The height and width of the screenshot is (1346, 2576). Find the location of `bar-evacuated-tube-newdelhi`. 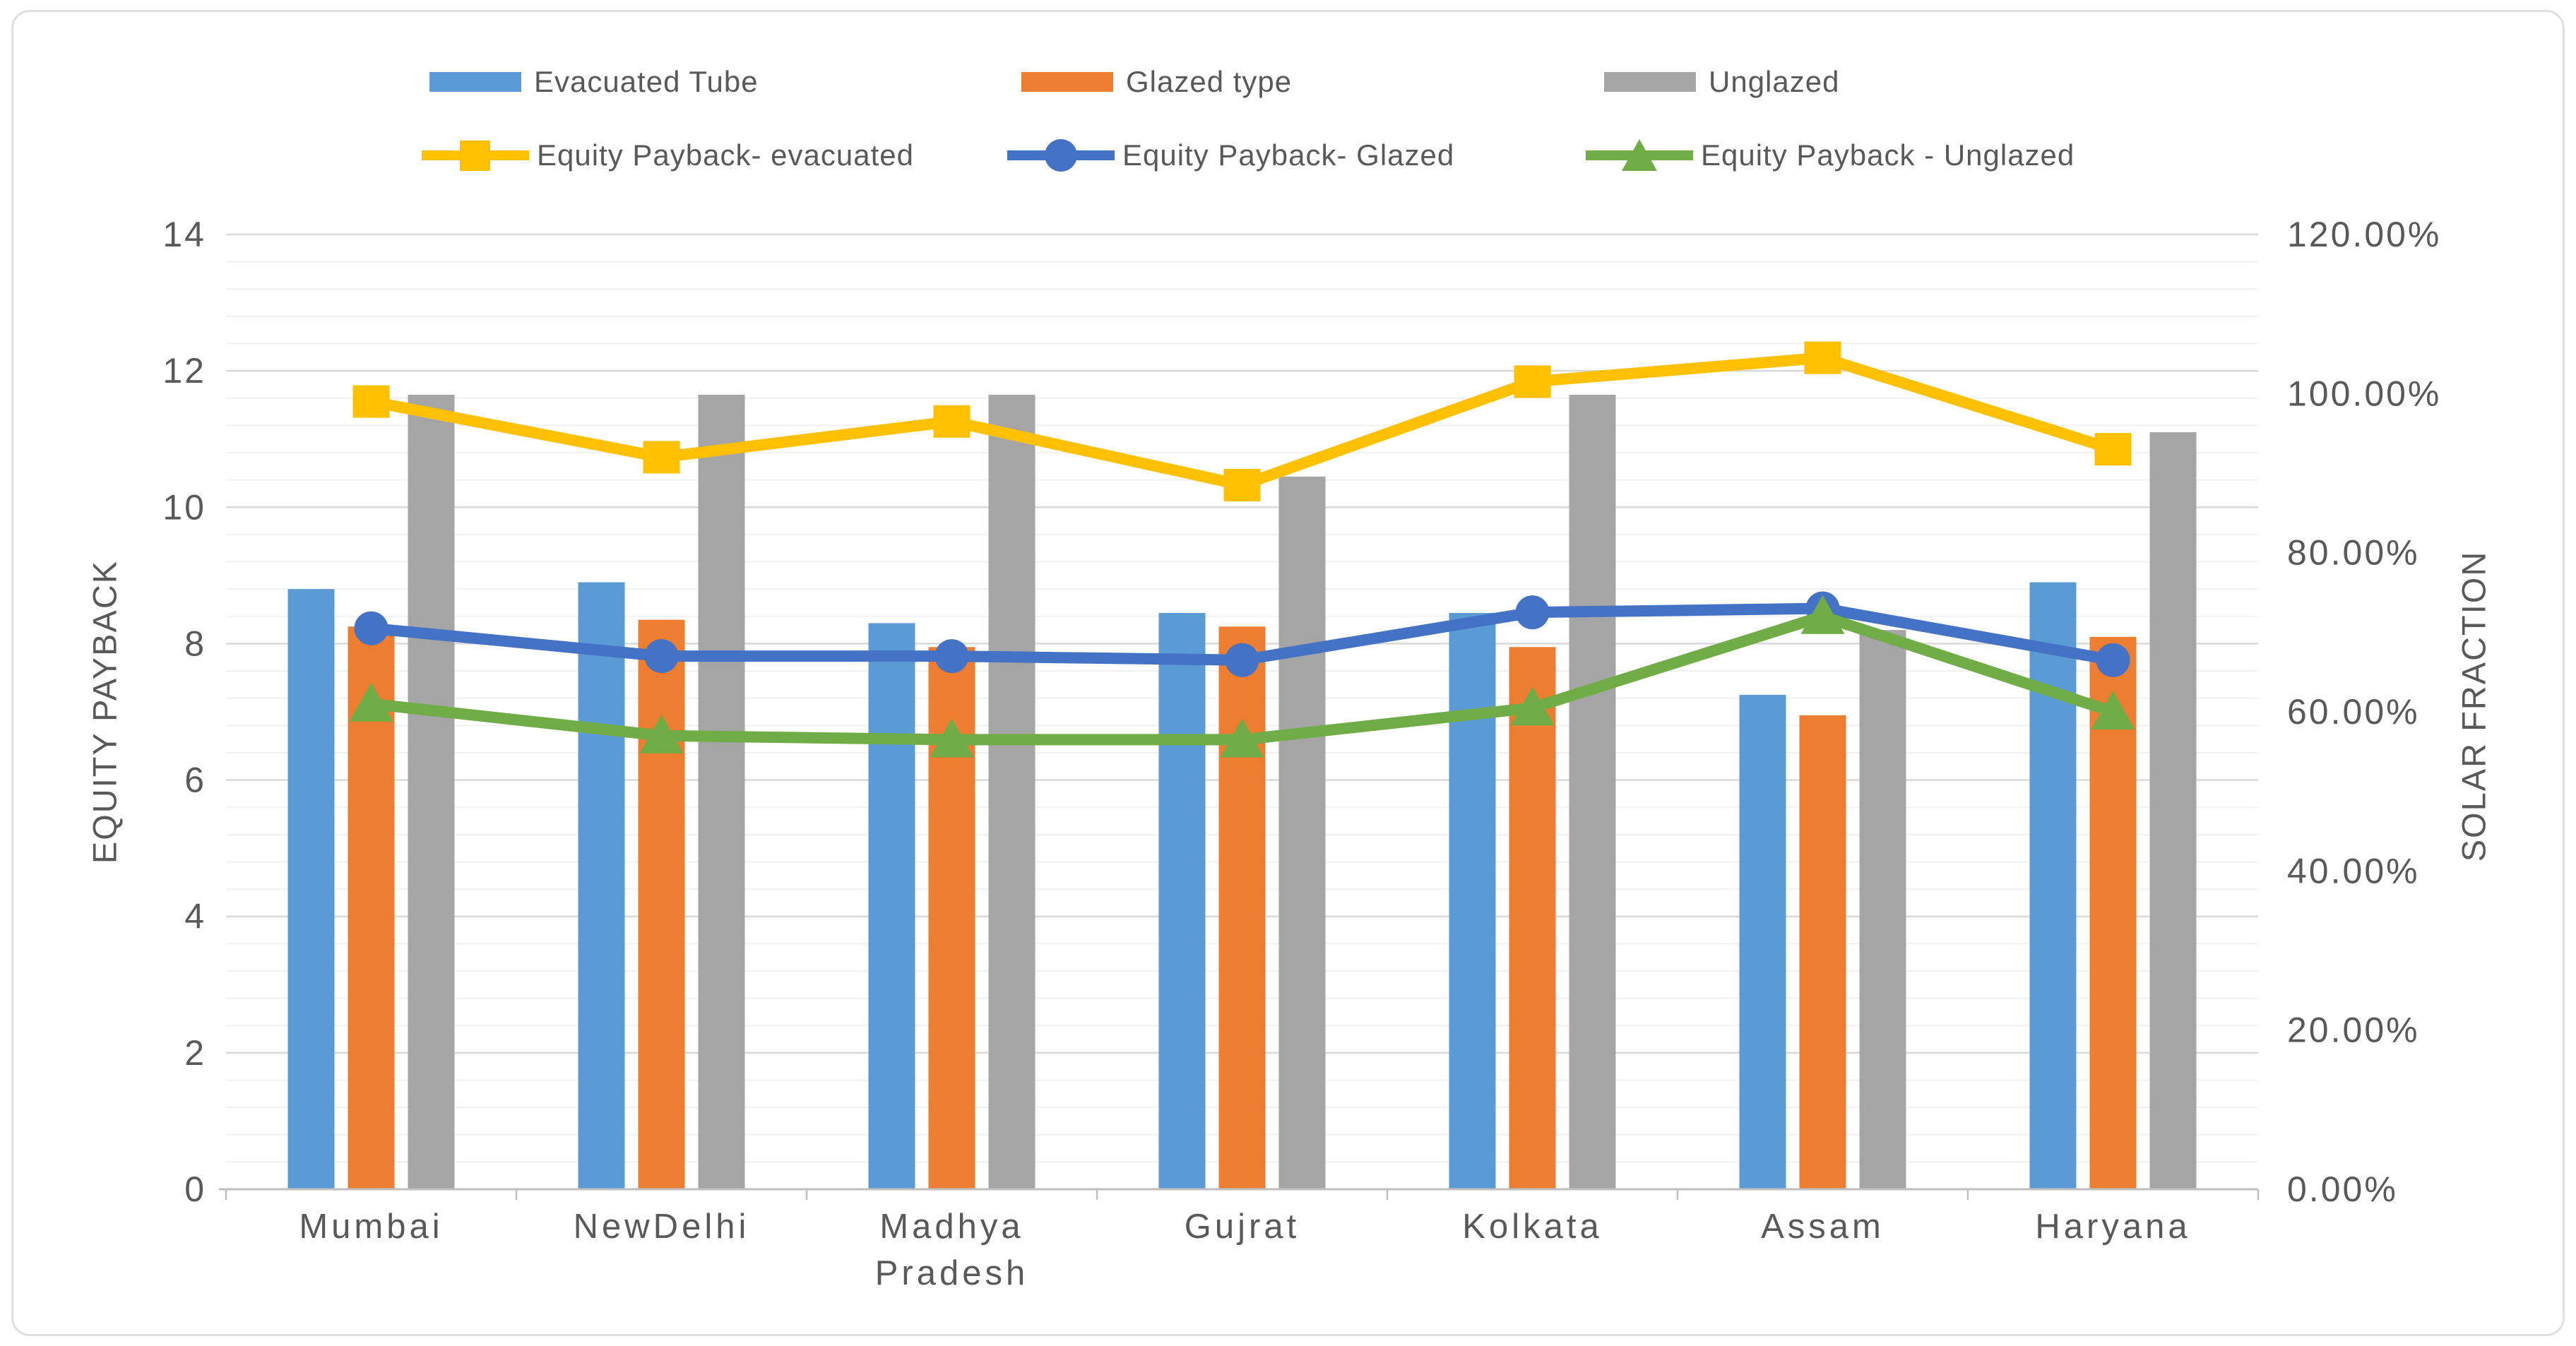

bar-evacuated-tube-newdelhi is located at coordinates (601, 886).